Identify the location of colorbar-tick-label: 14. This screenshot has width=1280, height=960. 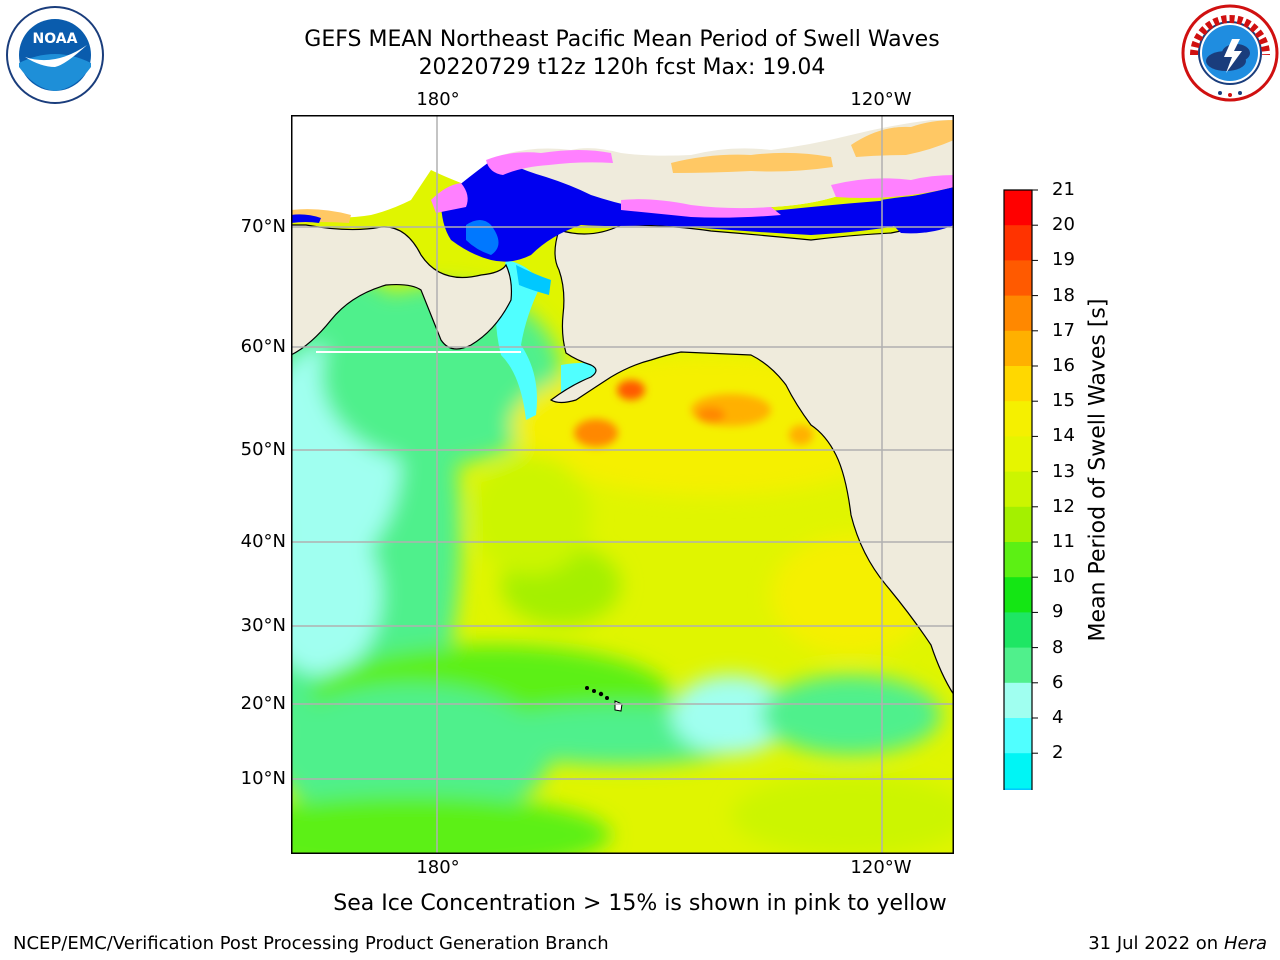
(1063, 436).